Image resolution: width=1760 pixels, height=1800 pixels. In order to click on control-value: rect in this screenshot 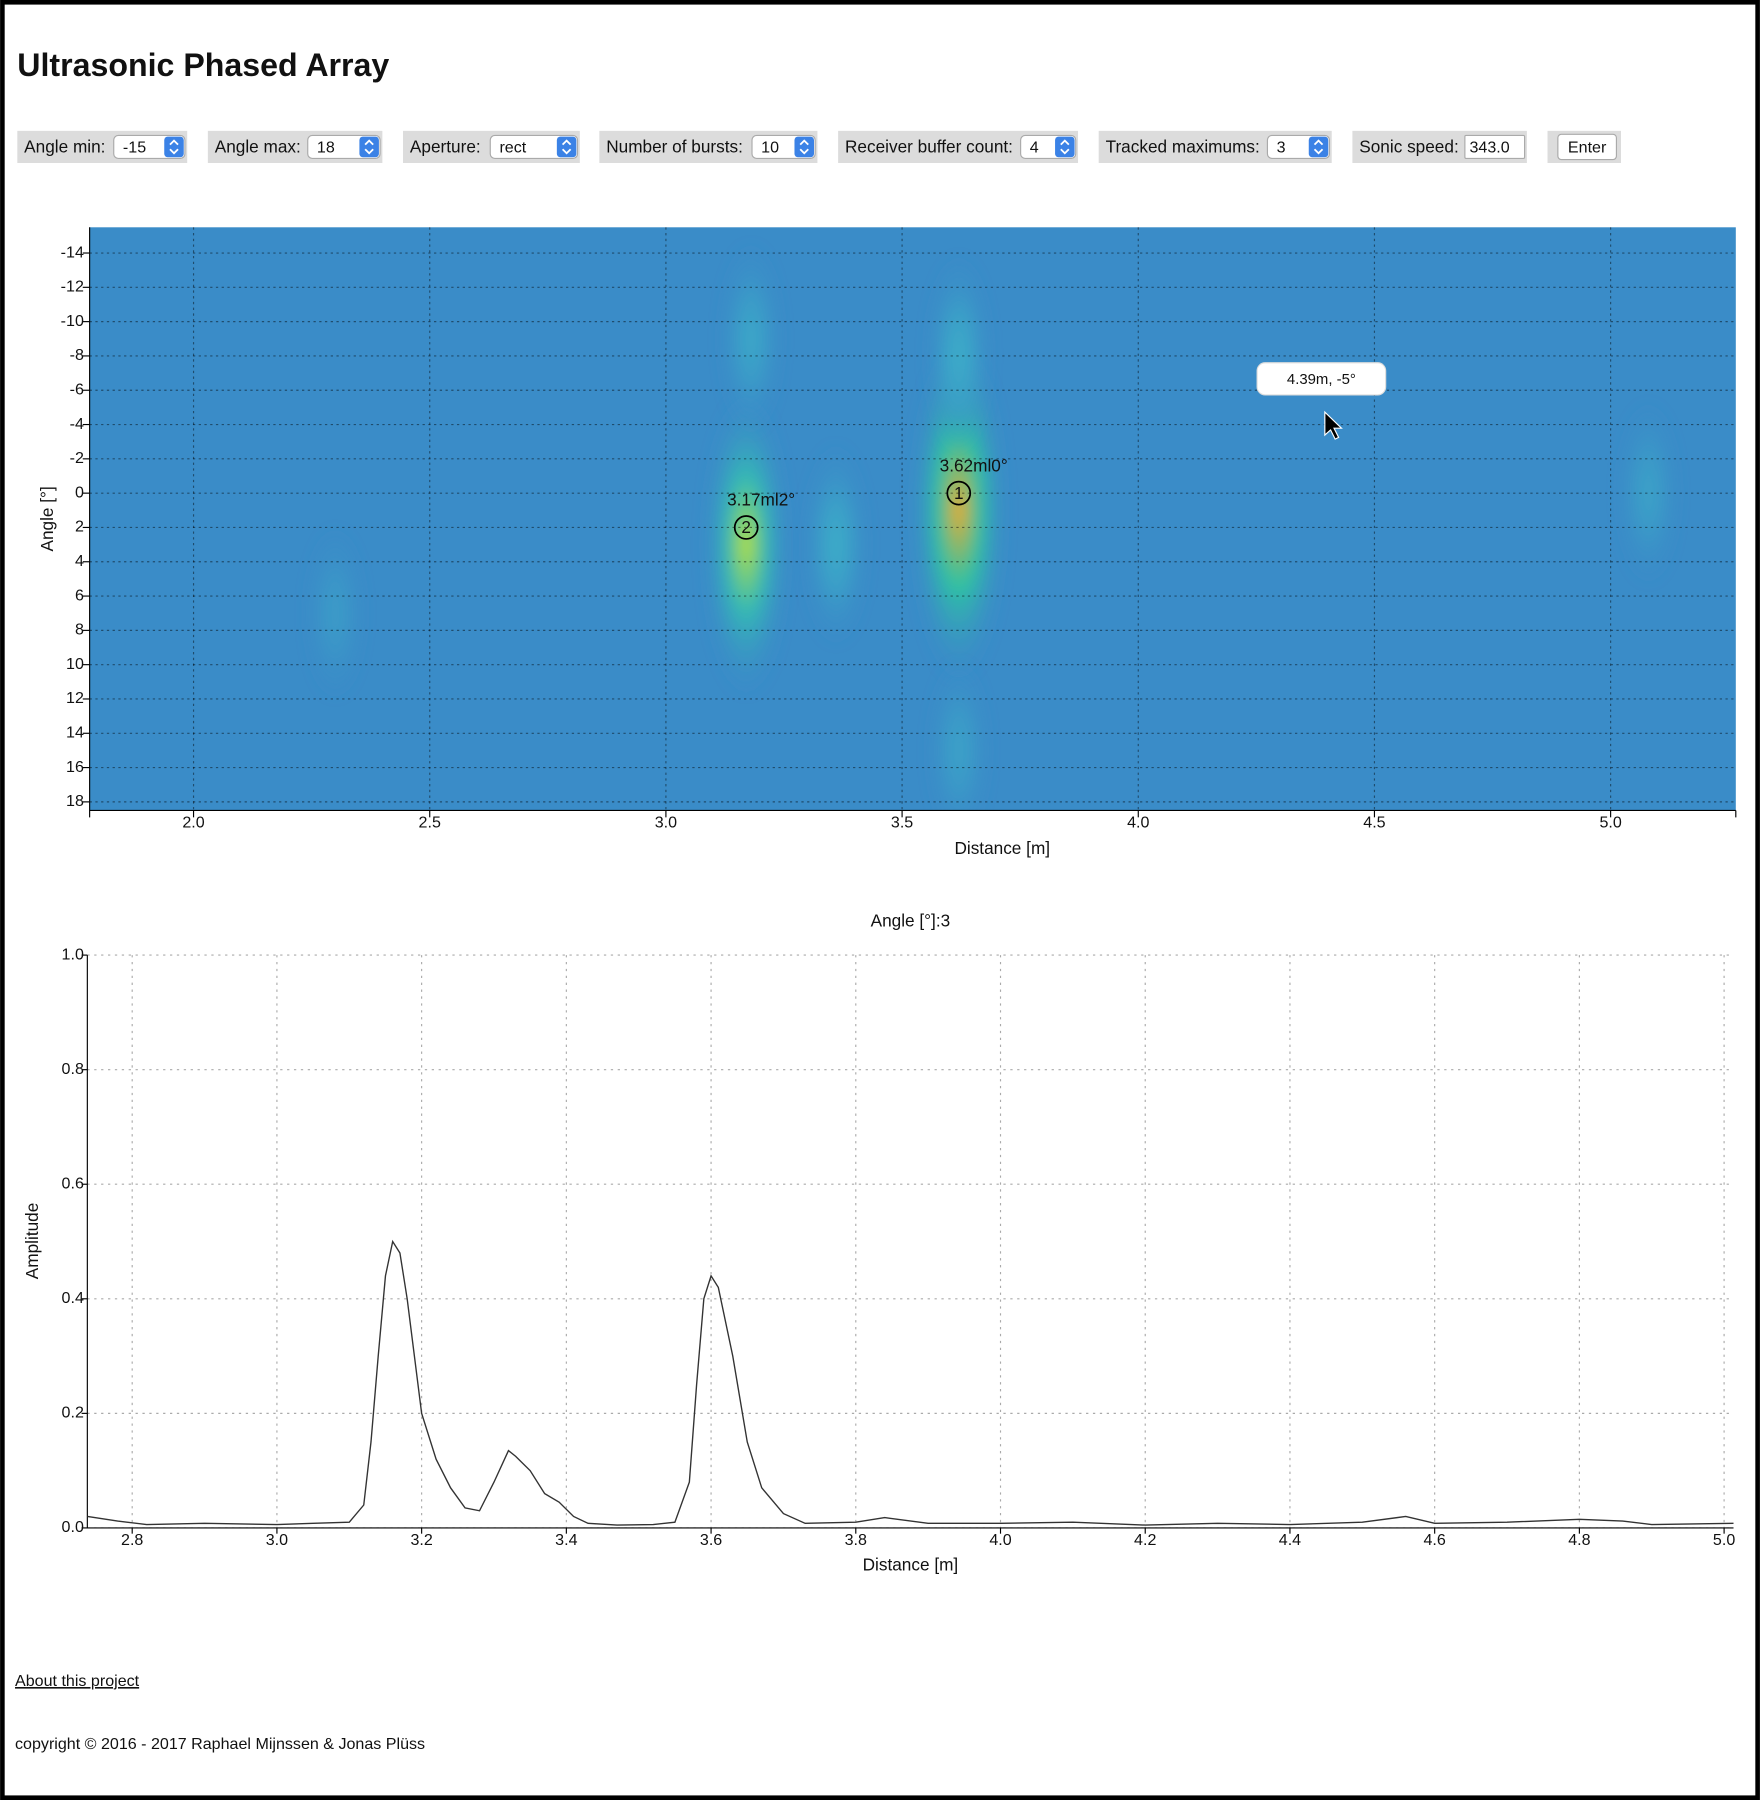, I will do `click(512, 147)`.